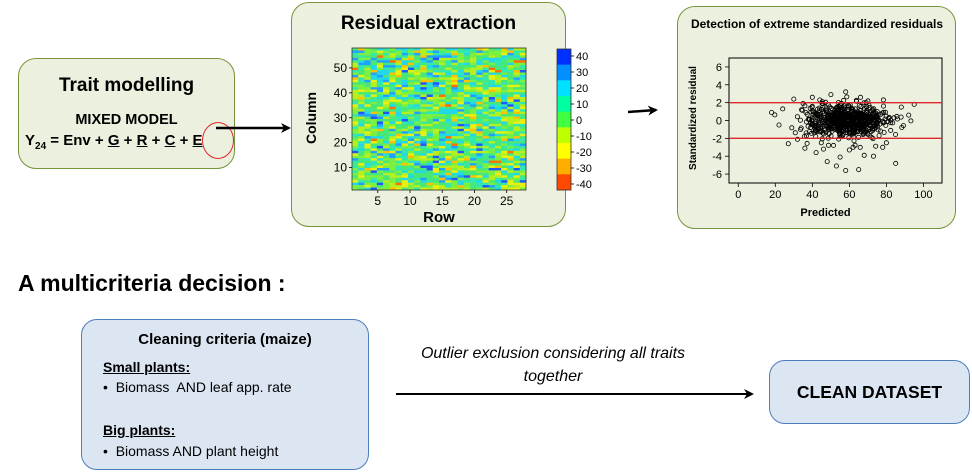  What do you see at coordinates (717, 175) in the screenshot?
I see `scatter-y-tick-label: -6` at bounding box center [717, 175].